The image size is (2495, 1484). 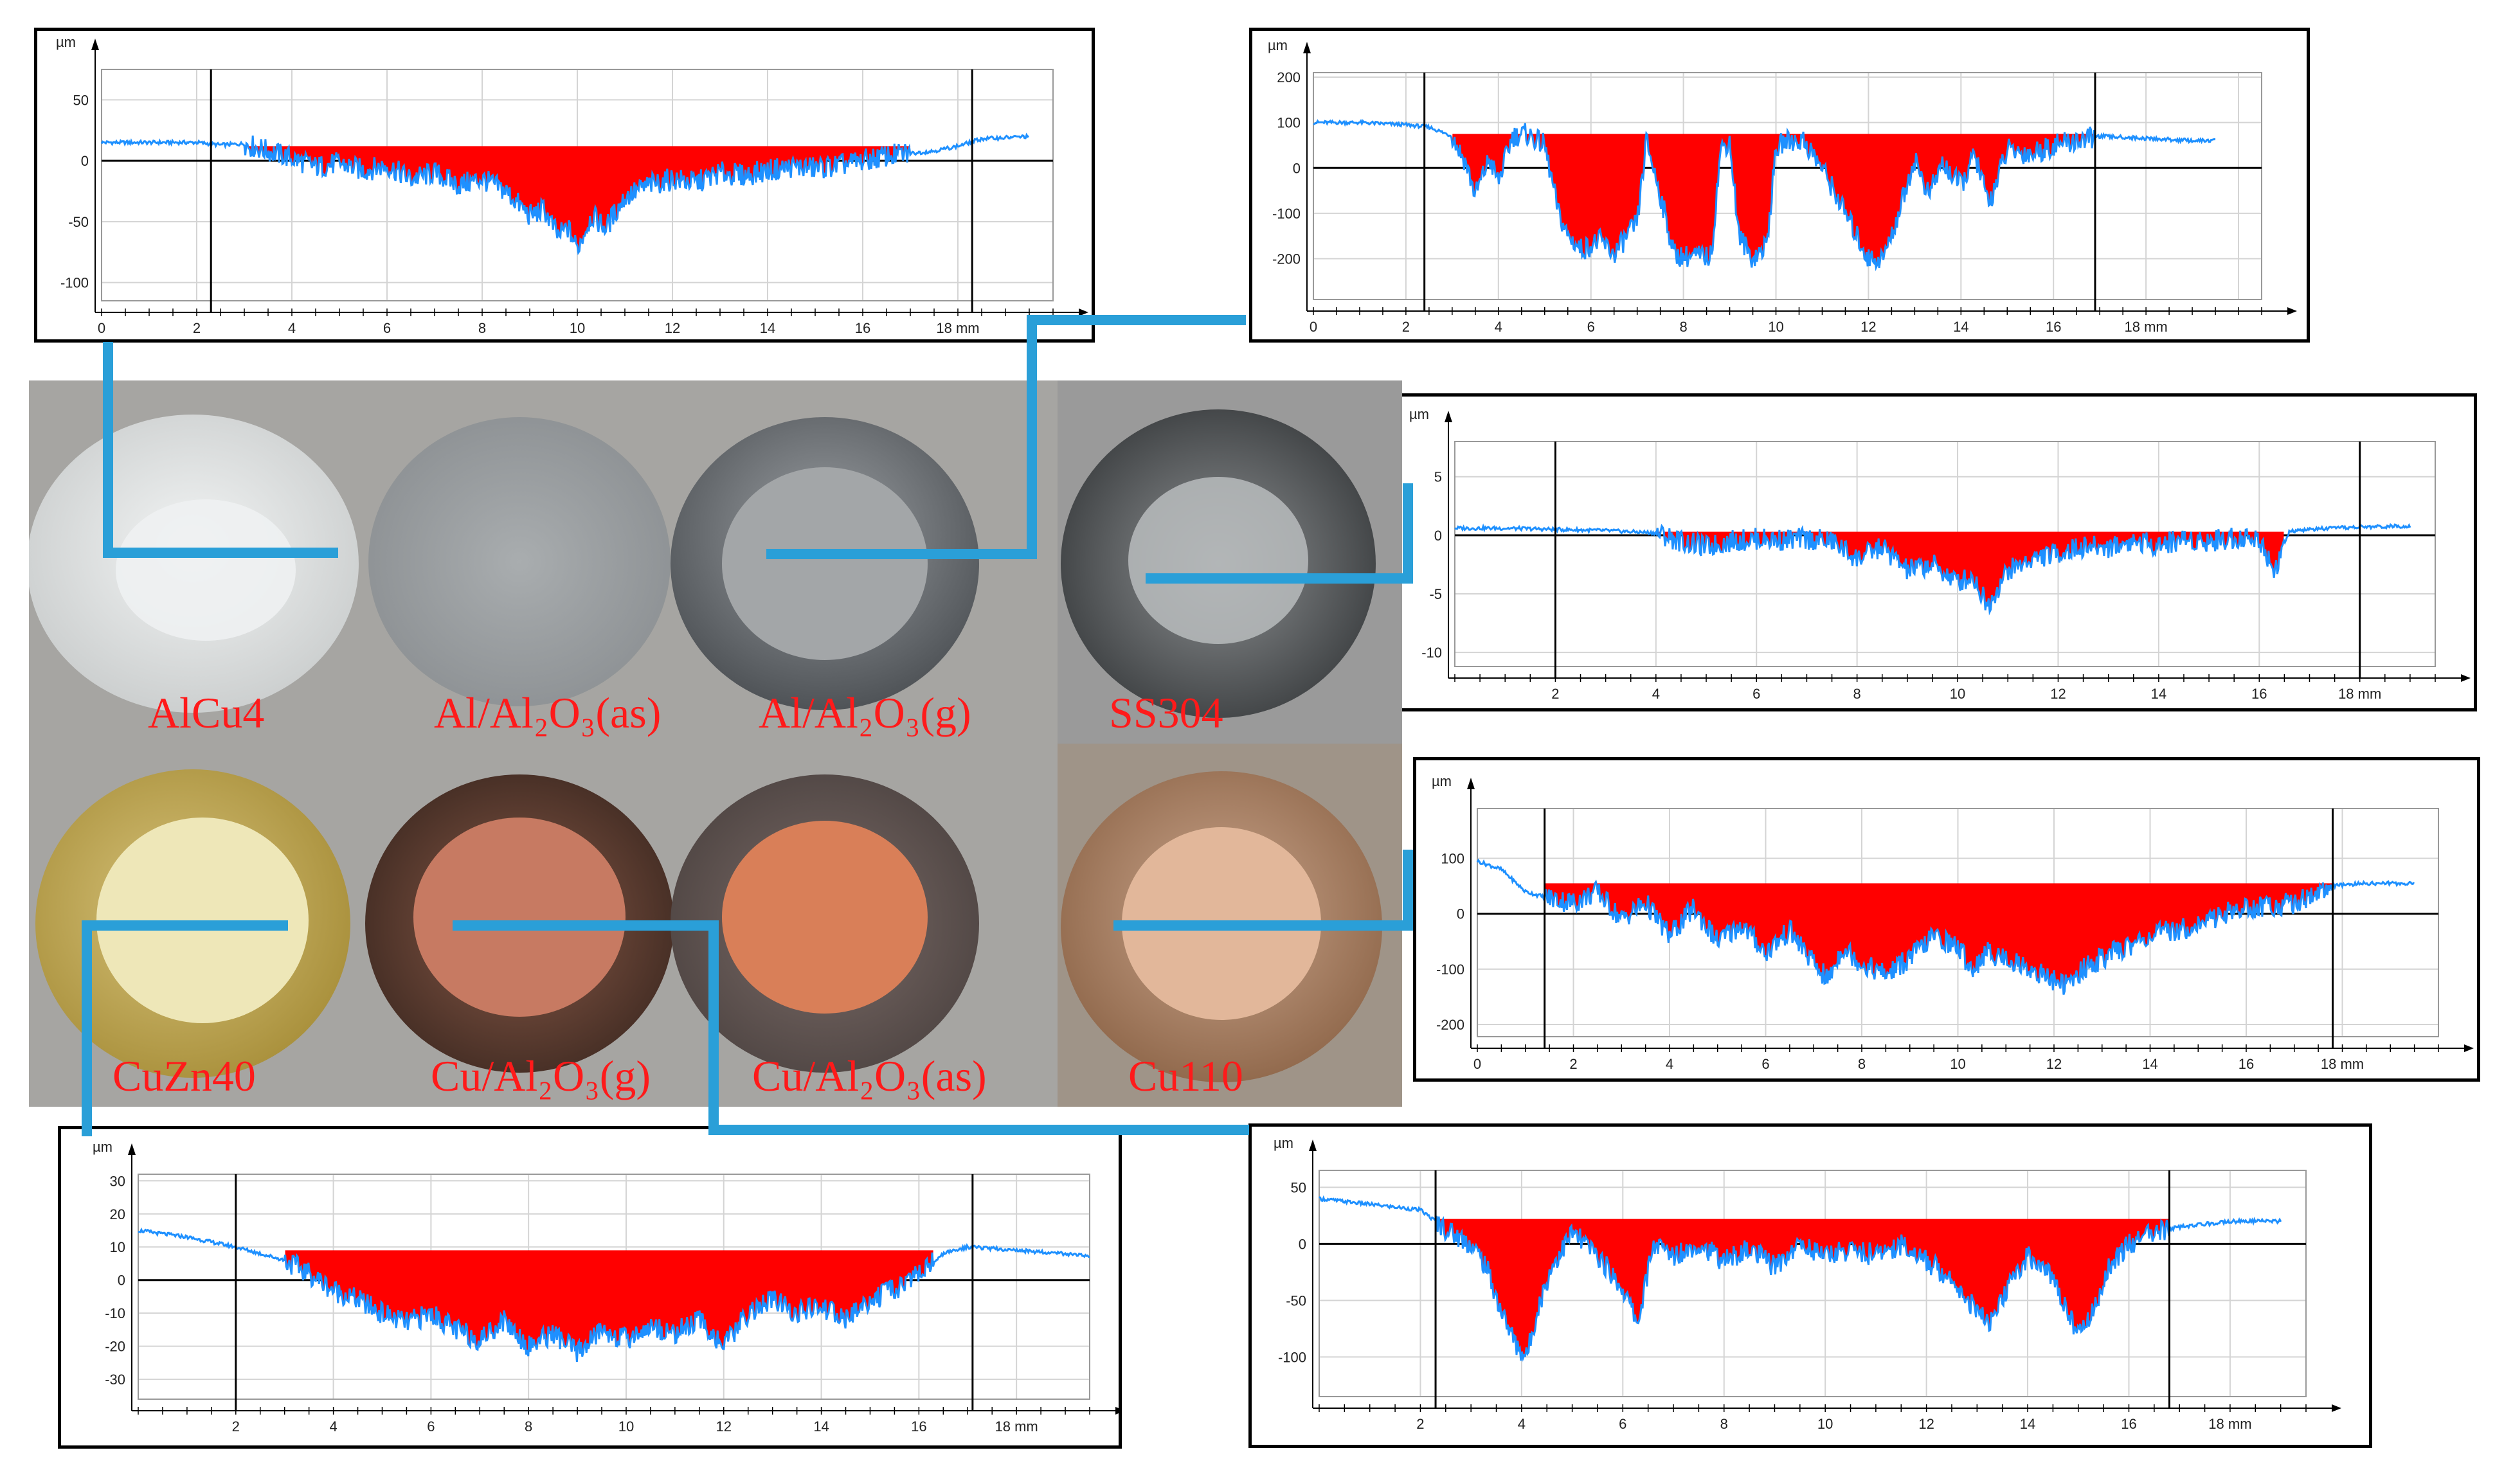 What do you see at coordinates (862, 328) in the screenshot?
I see `x-tick-label: 16` at bounding box center [862, 328].